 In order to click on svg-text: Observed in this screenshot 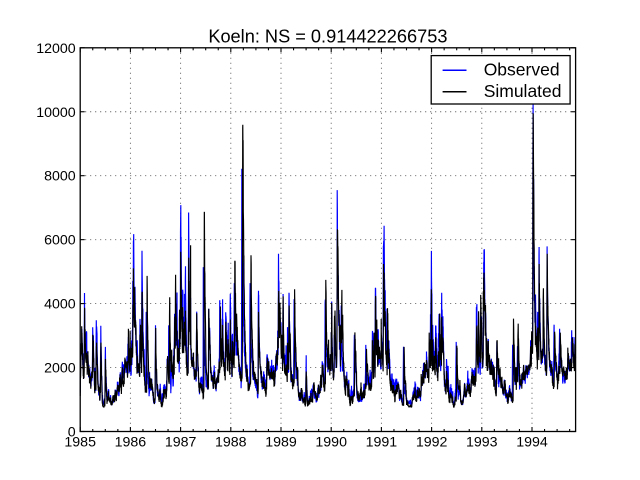, I will do `click(522, 70)`.